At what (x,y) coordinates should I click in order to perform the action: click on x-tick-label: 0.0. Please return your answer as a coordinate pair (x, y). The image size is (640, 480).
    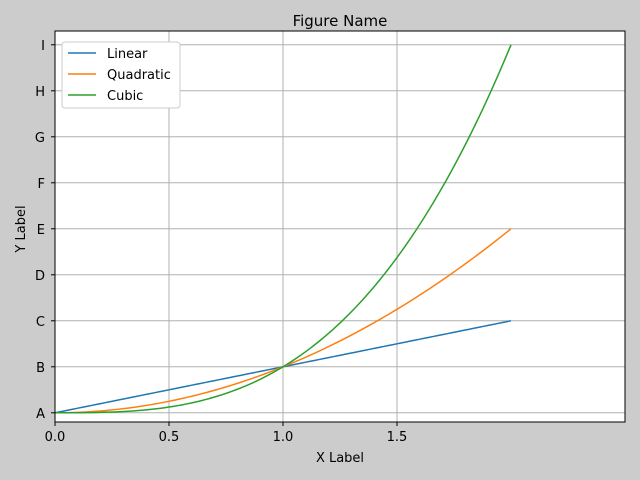
    Looking at the image, I should click on (55, 437).